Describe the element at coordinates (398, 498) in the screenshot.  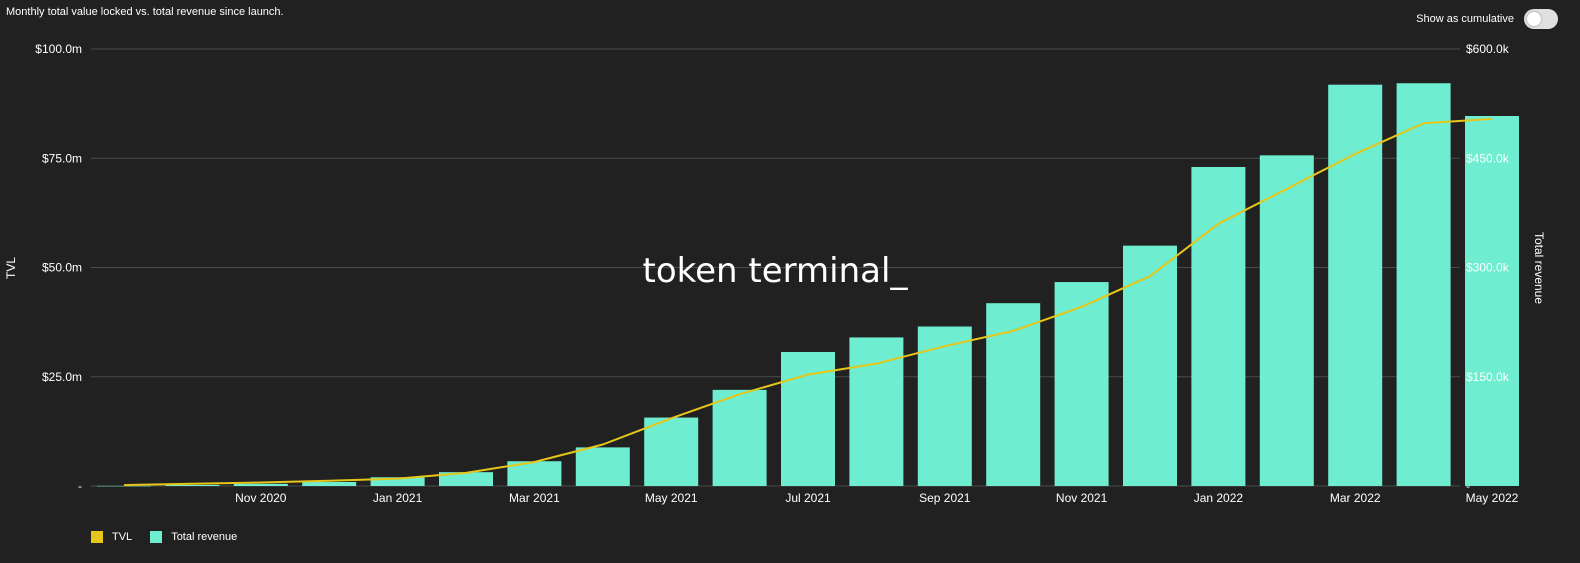
I see `x-tick-label: Jan 2021` at that location.